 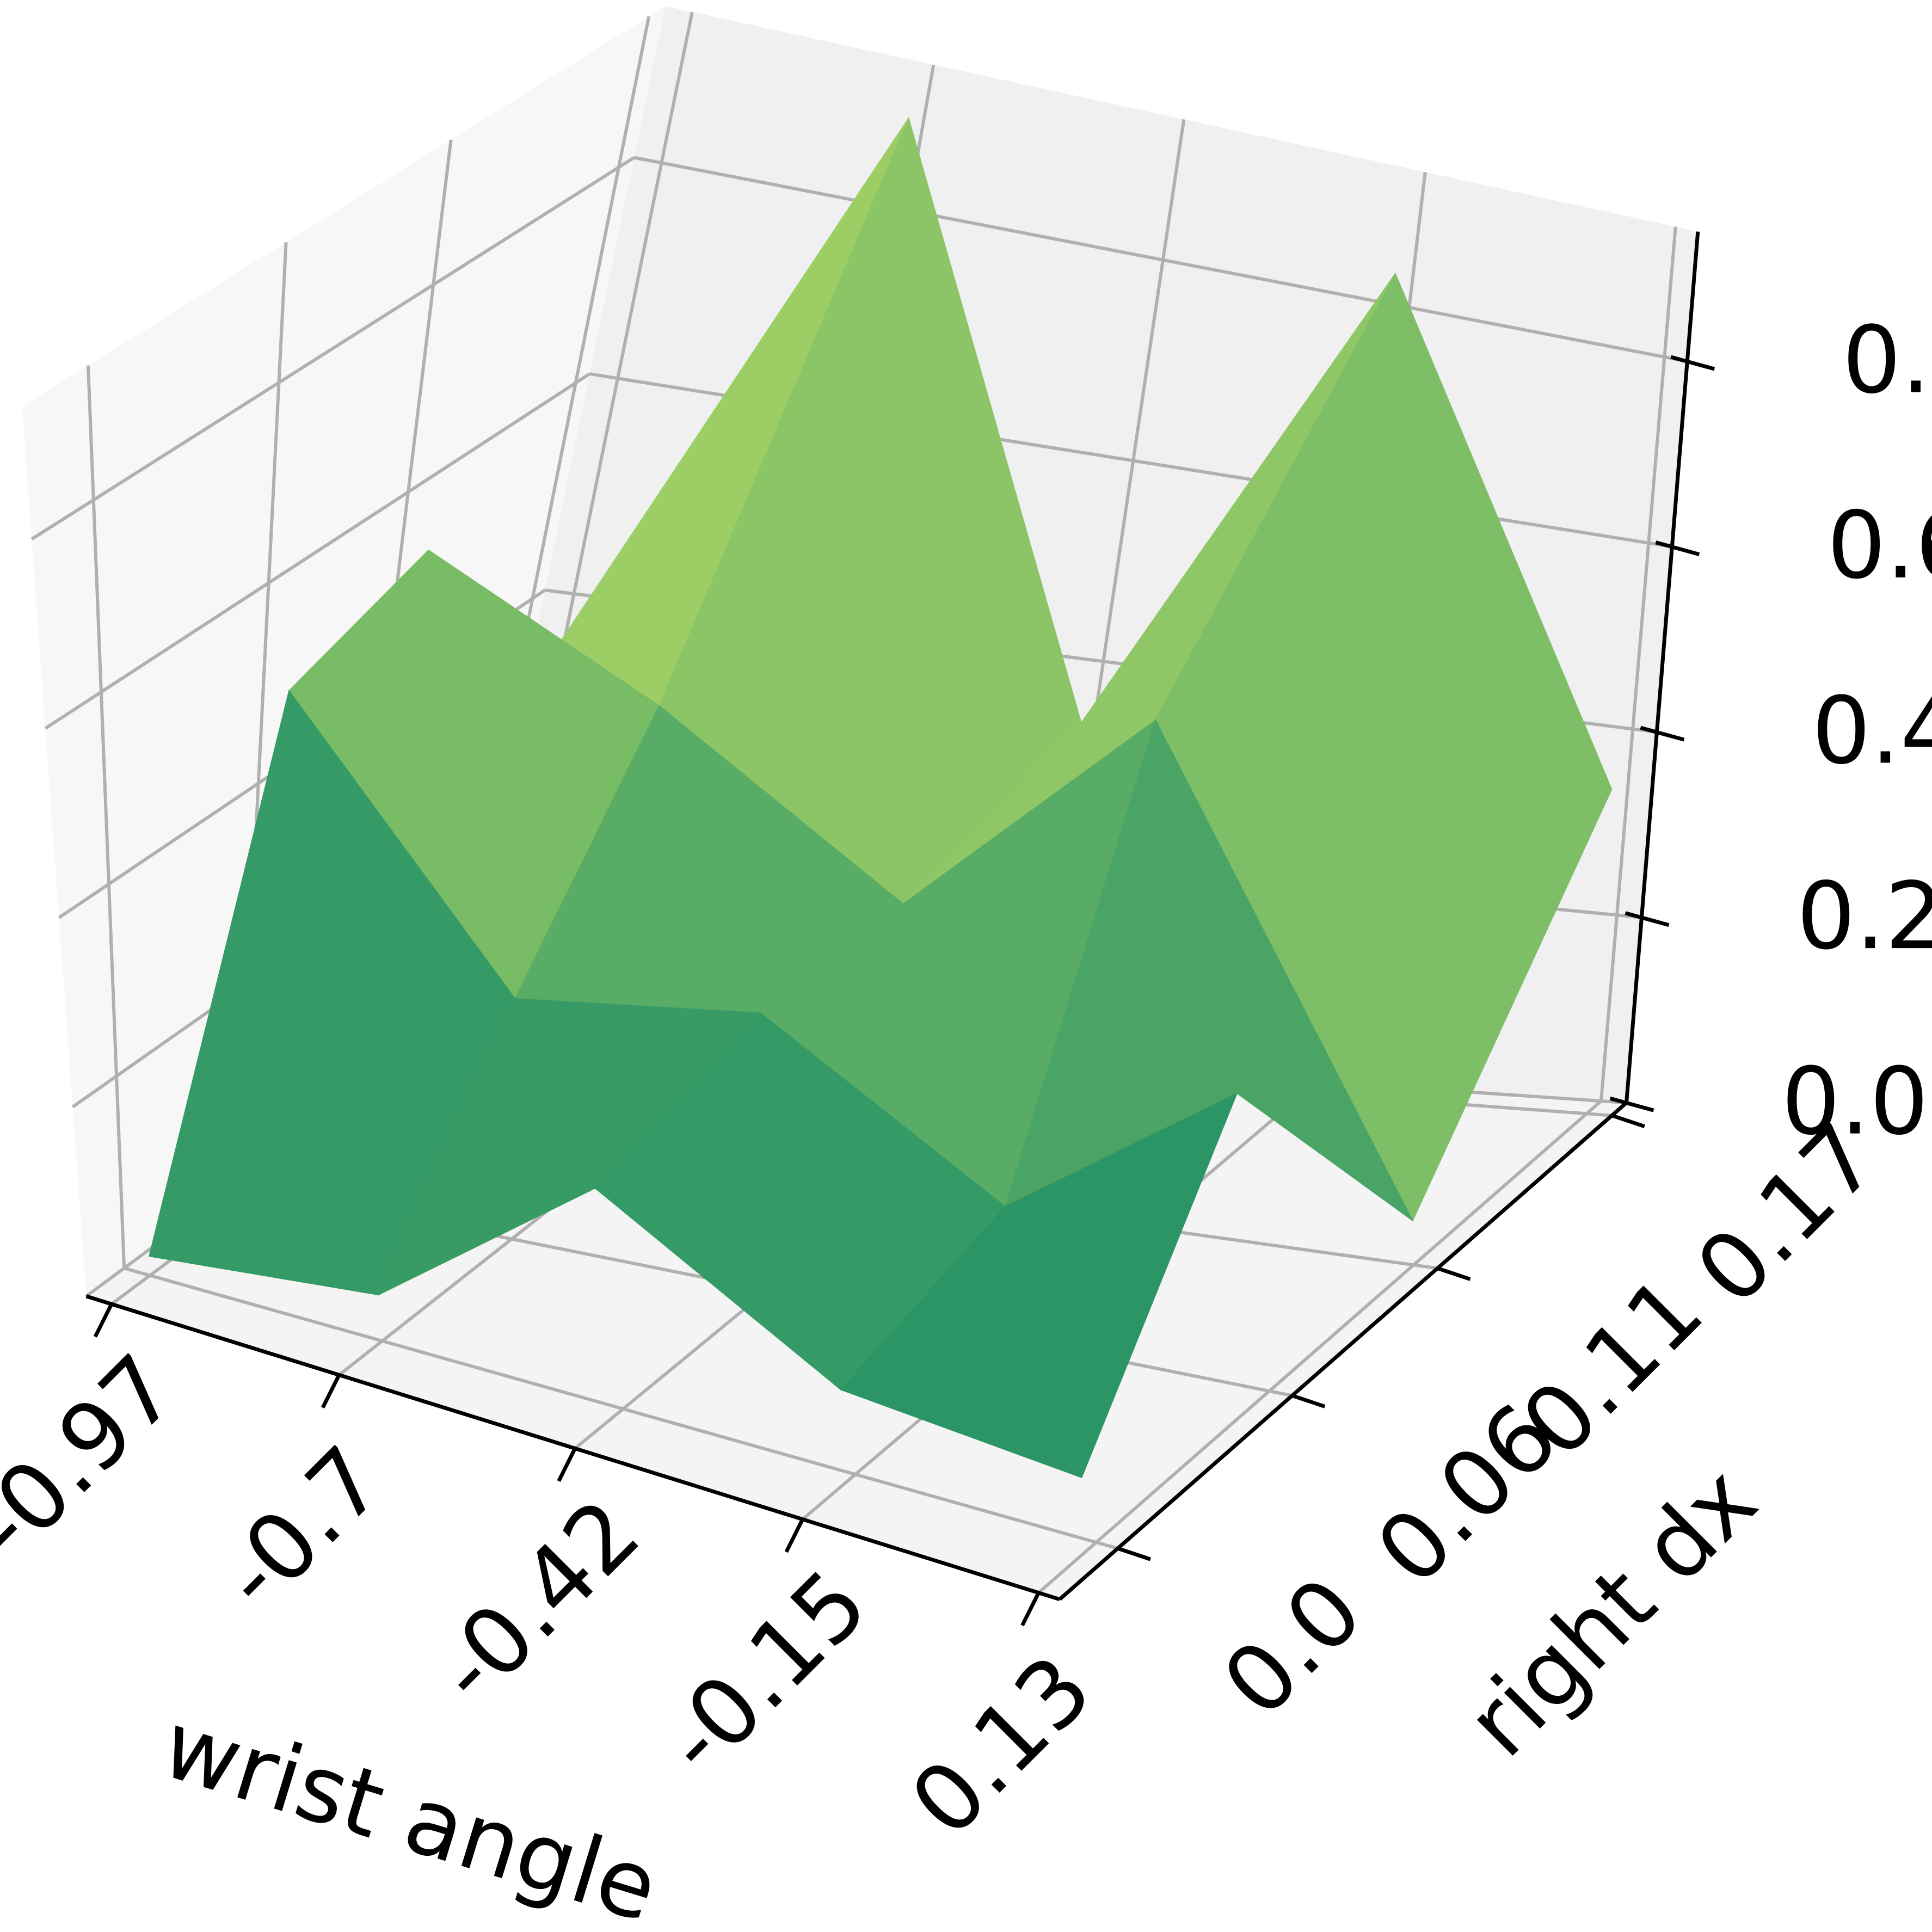 What do you see at coordinates (538, 1602) in the screenshot?
I see `x-tick-label: -0.42` at bounding box center [538, 1602].